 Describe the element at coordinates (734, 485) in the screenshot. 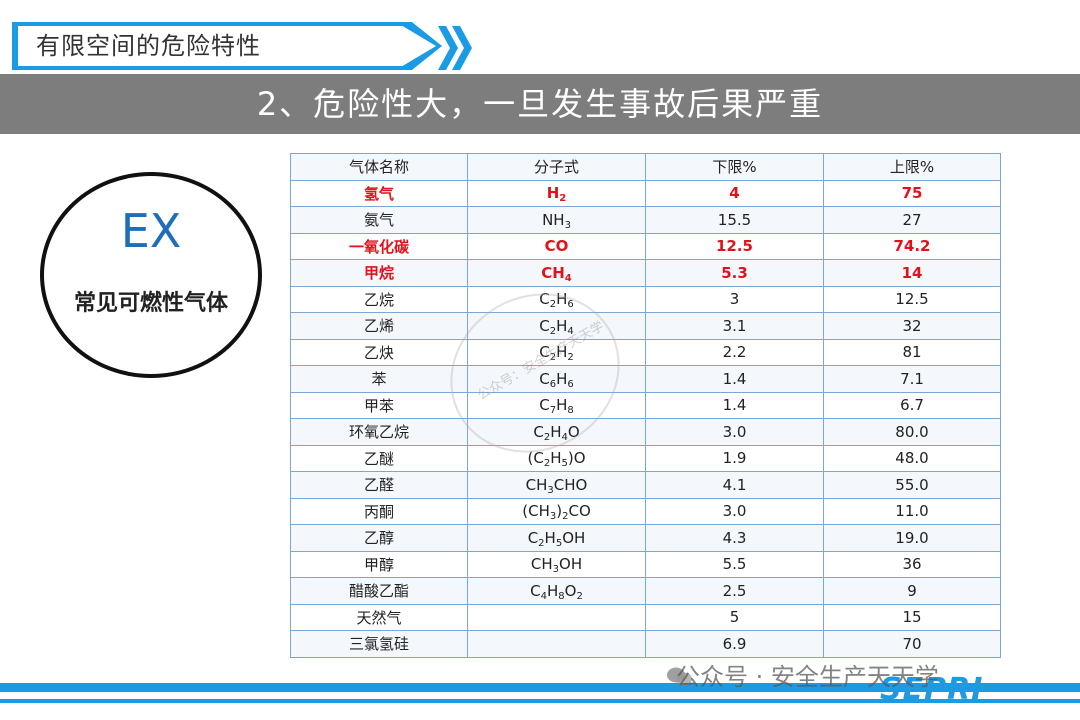

I see `lower-limit-cell: 4.1` at that location.